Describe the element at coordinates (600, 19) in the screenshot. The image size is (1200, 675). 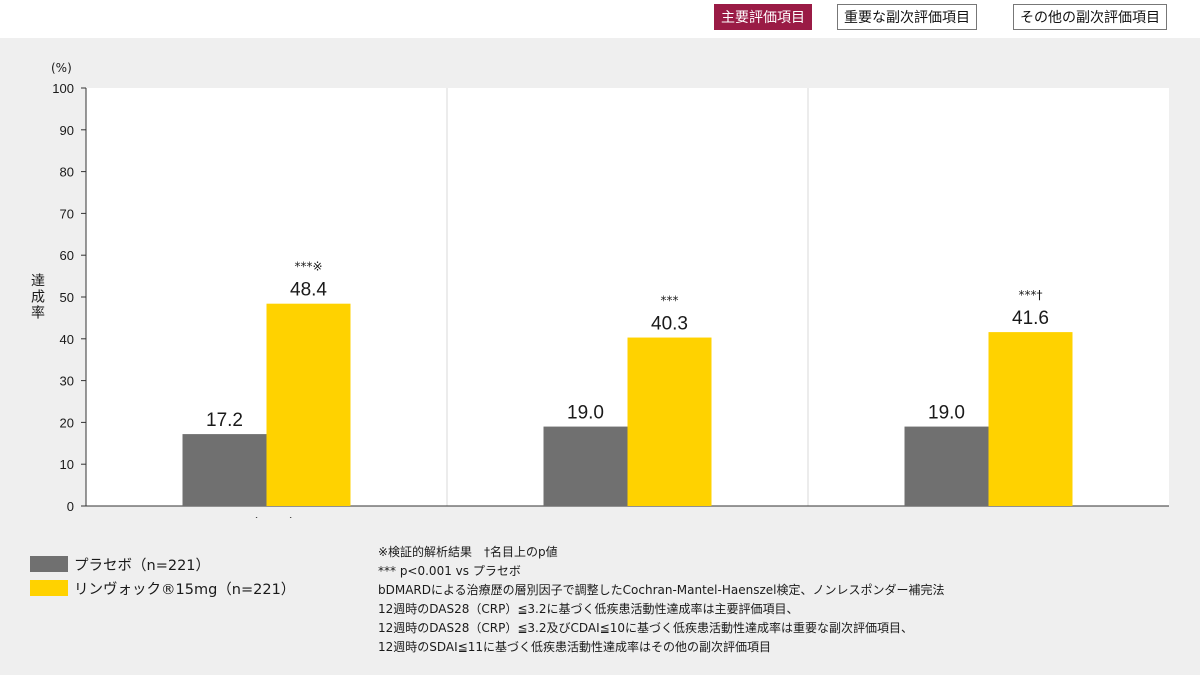
I see `tab-bar: 主要評価項目 重要な副次評価項目 その他の副次評価項目` at that location.